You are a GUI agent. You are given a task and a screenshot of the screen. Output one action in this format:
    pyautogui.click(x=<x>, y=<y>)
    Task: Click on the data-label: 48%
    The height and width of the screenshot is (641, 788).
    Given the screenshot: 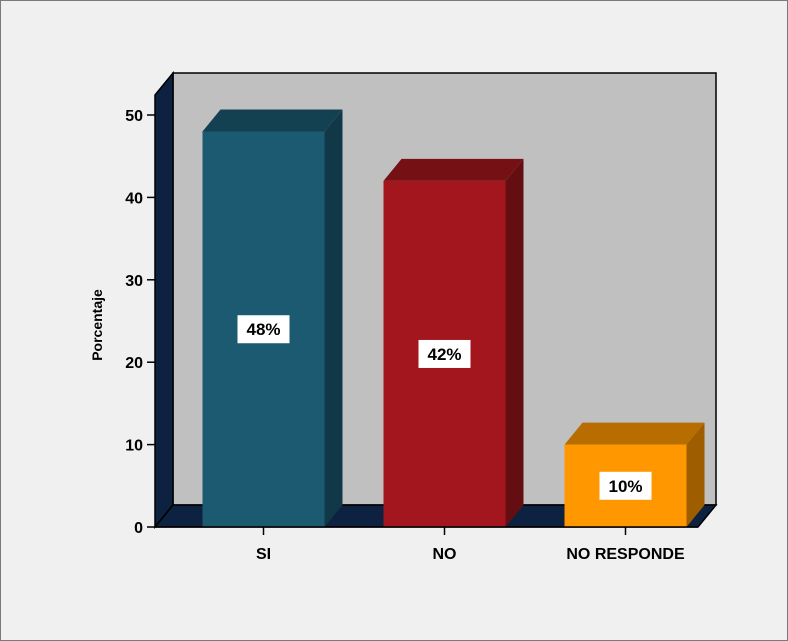 What is the action you would take?
    pyautogui.click(x=263, y=329)
    